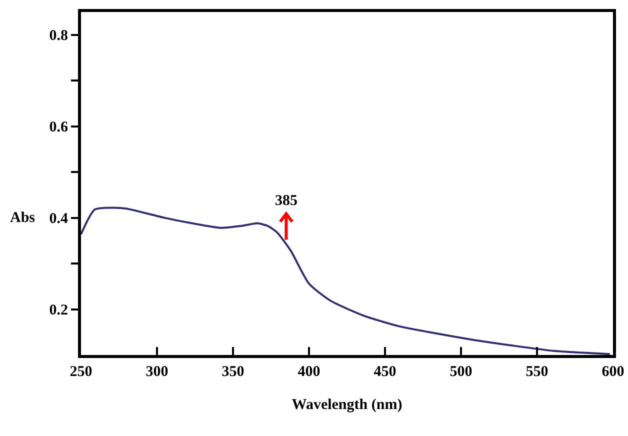  What do you see at coordinates (58, 128) in the screenshot?
I see `y-tick-label: 0.6` at bounding box center [58, 128].